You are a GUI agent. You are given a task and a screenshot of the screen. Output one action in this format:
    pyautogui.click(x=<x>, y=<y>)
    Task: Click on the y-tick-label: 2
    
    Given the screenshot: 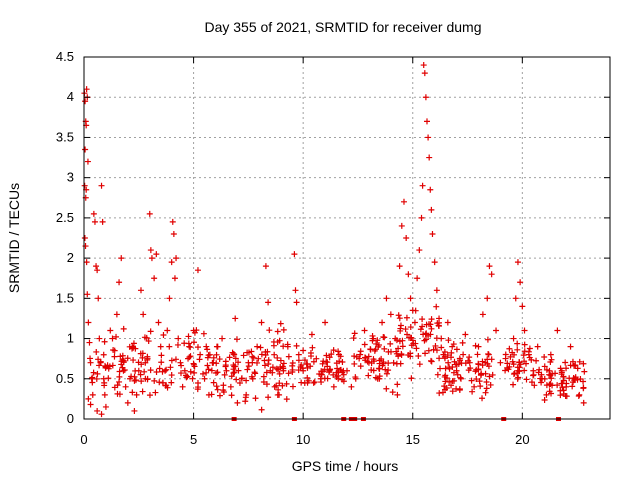 What is the action you would take?
    pyautogui.click(x=70, y=257)
    